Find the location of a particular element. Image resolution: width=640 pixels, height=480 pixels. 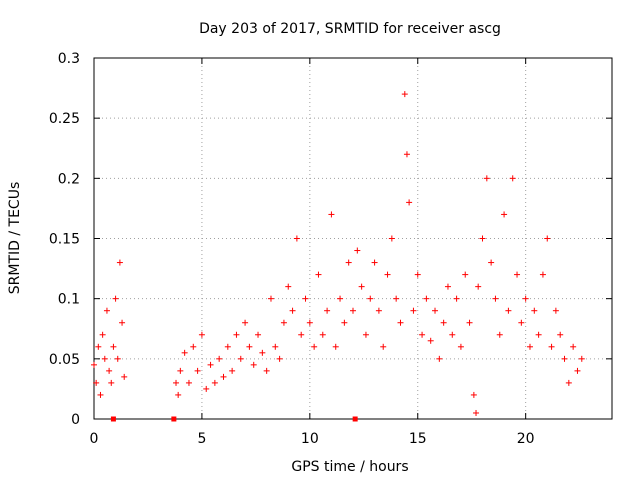

x-tick-labels: 0 5 10 15 20 is located at coordinates (312, 439).